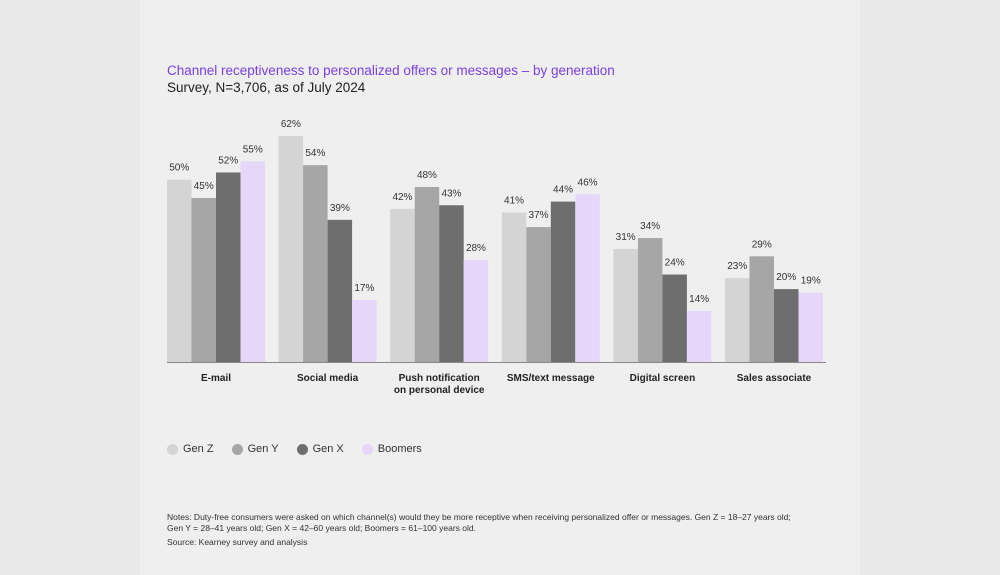 Image resolution: width=1000 pixels, height=575 pixels. What do you see at coordinates (315, 153) in the screenshot?
I see `data-label: 54%` at bounding box center [315, 153].